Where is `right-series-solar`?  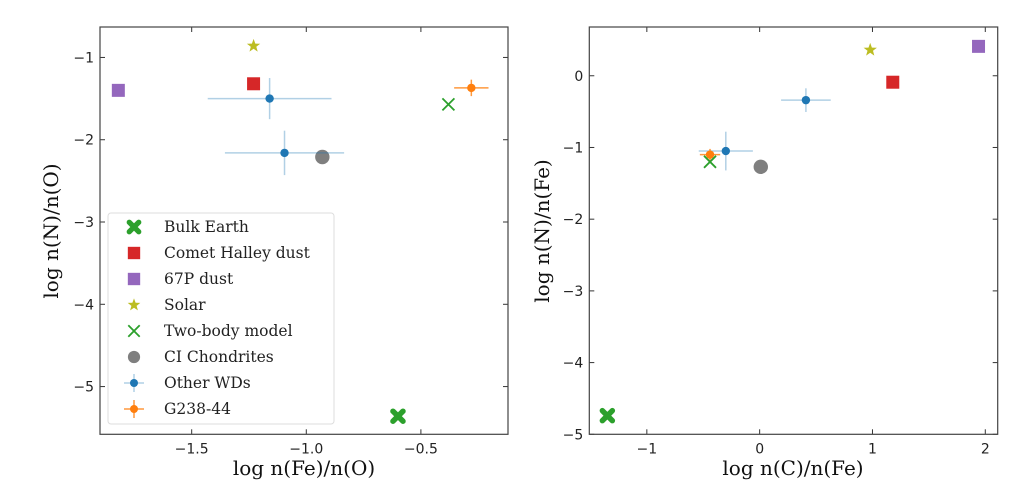 right-series-solar is located at coordinates (870, 49).